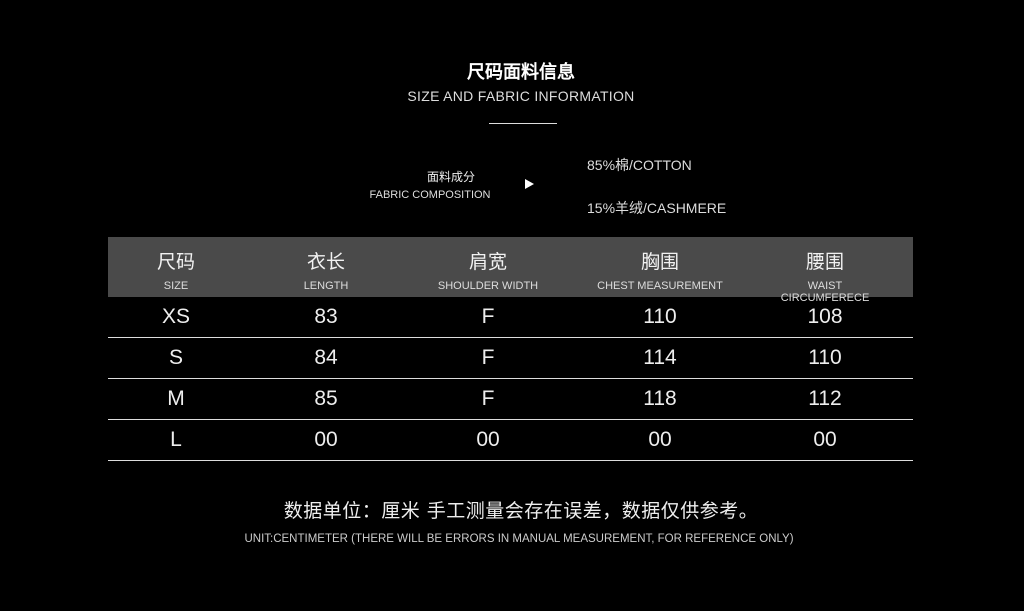  I want to click on column-header-en: CHEST MEASUREMENT, so click(660, 286).